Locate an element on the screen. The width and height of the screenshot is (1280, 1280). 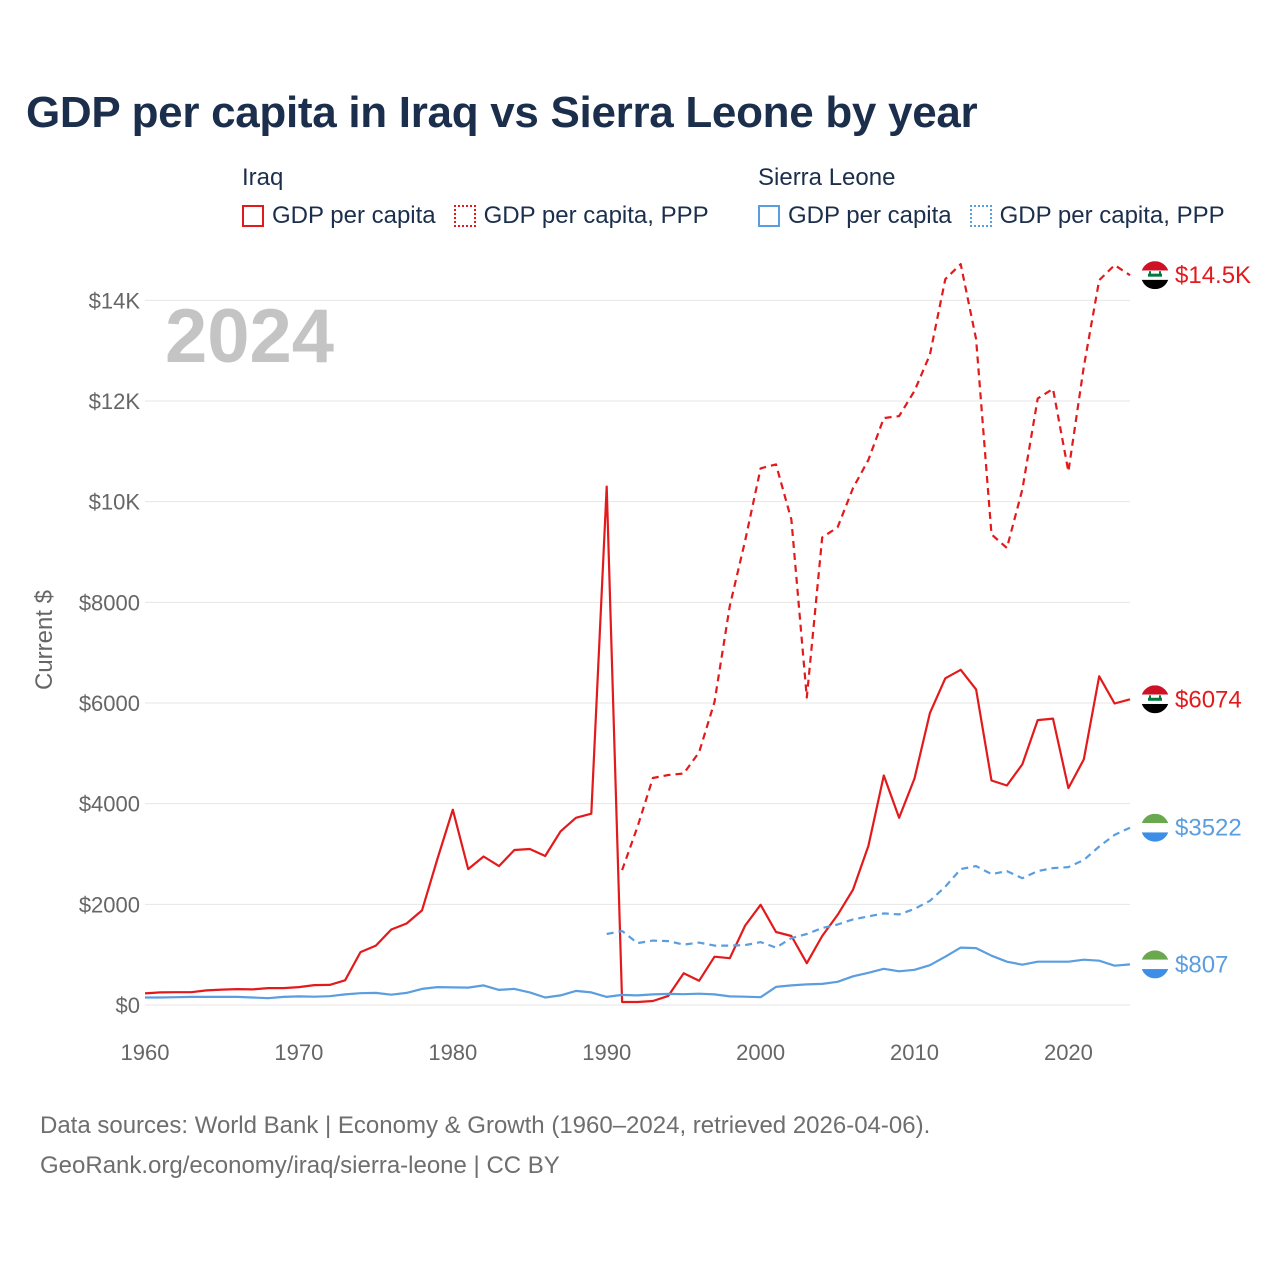
legend-label-sierra-leone-gdp: GDP per capita is located at coordinates (870, 215).